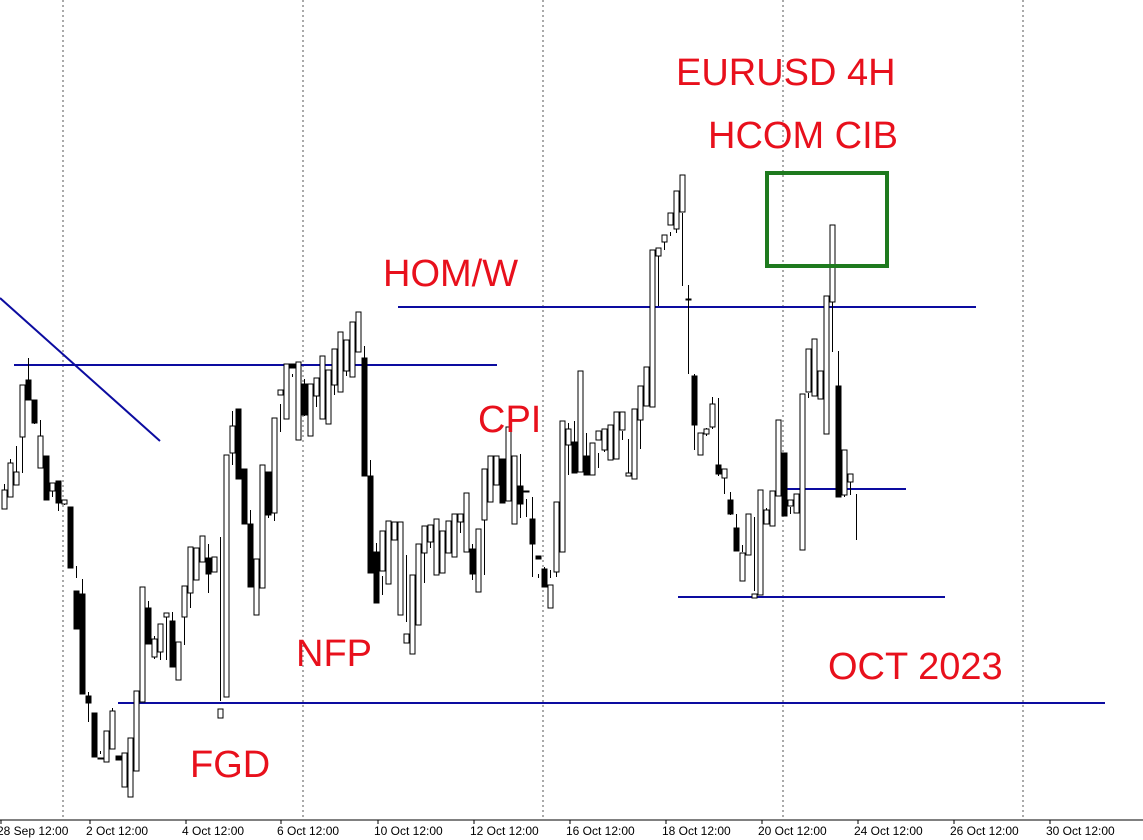 This screenshot has height=840, width=1143. I want to click on x-tick-label: 6 Oct 12:00, so click(308, 831).